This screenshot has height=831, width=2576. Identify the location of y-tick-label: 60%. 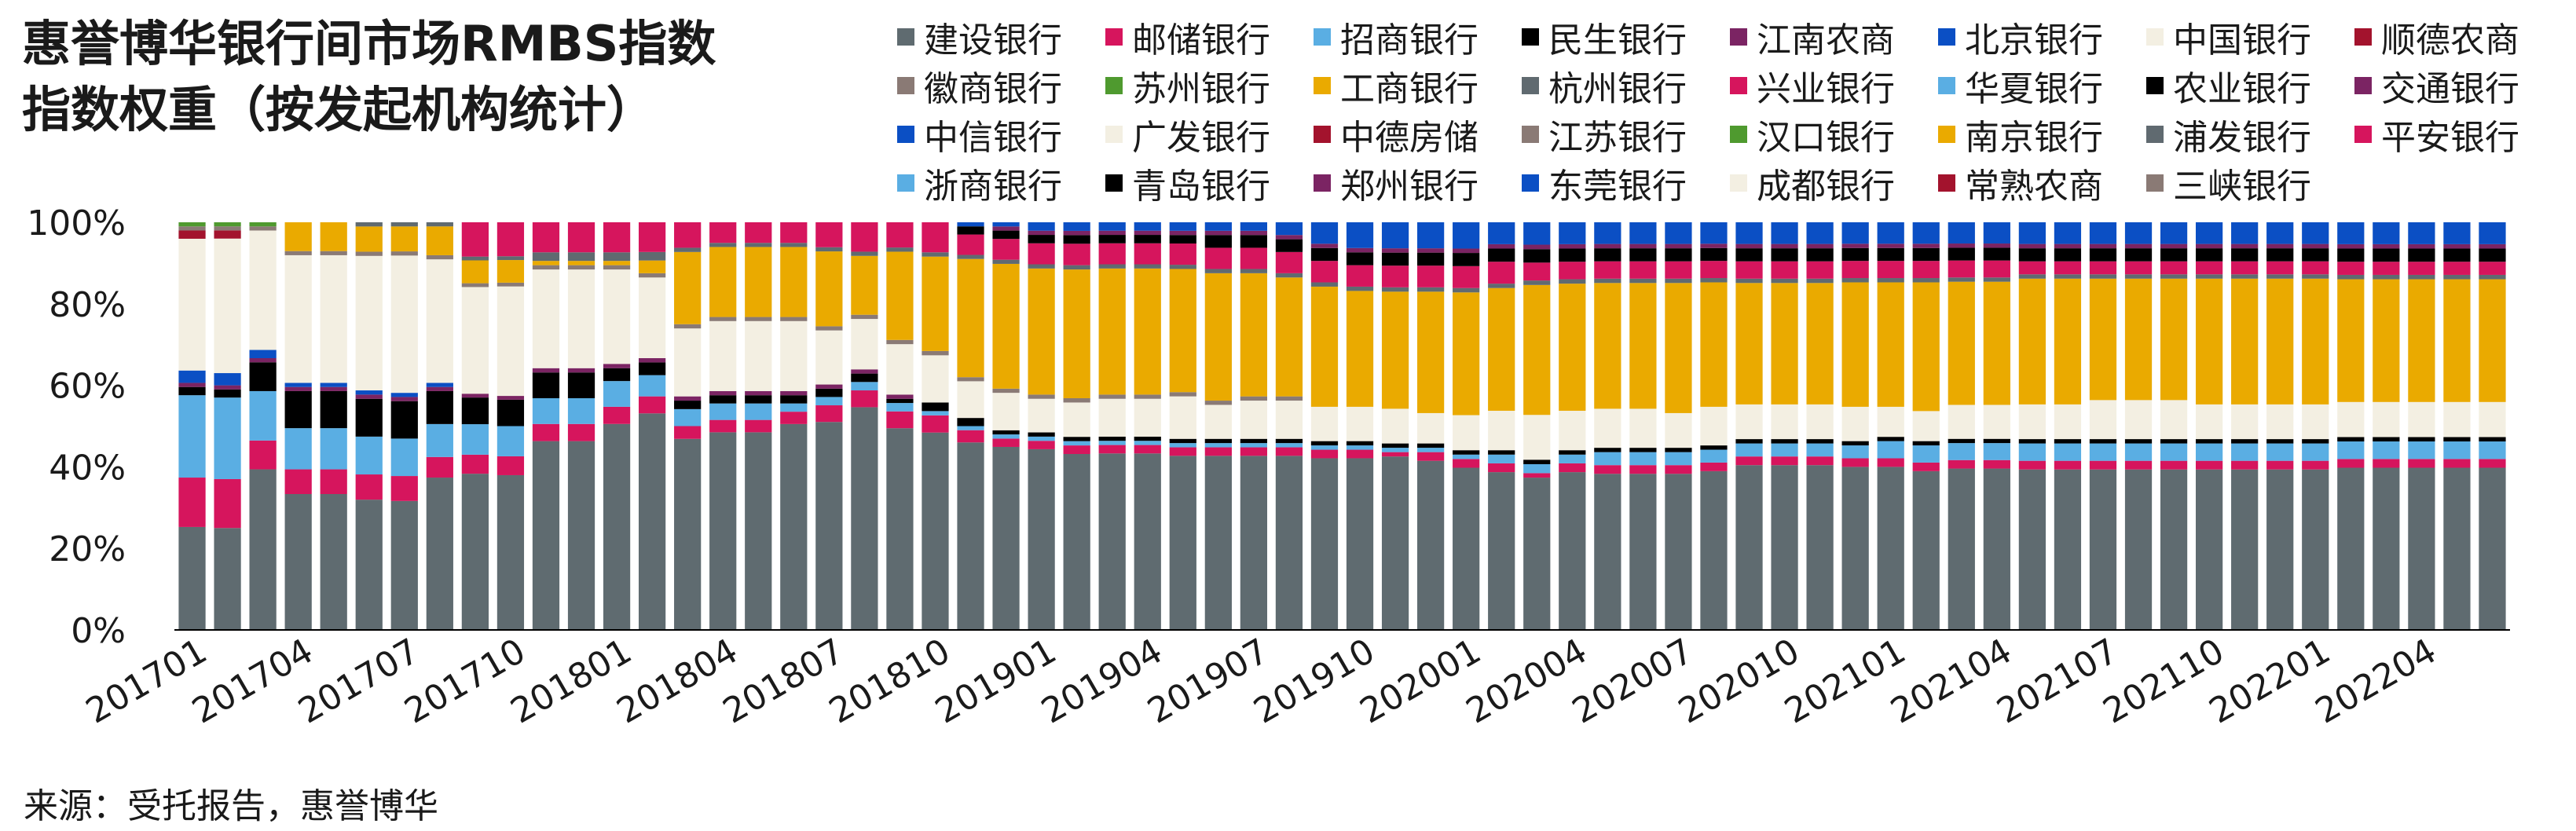
(87, 387).